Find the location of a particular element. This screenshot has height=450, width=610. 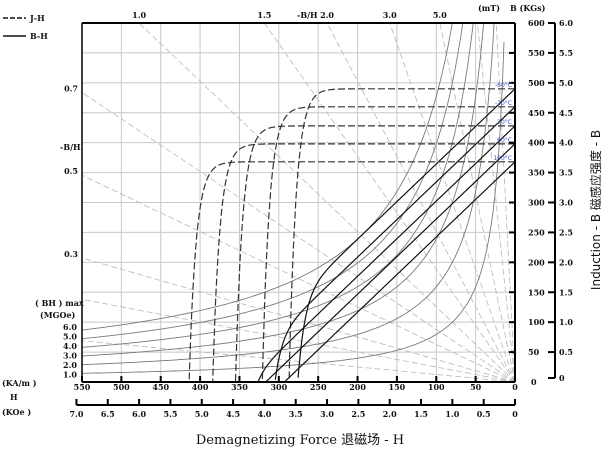

kgs-tick-label: 0.5 is located at coordinates (566, 352).